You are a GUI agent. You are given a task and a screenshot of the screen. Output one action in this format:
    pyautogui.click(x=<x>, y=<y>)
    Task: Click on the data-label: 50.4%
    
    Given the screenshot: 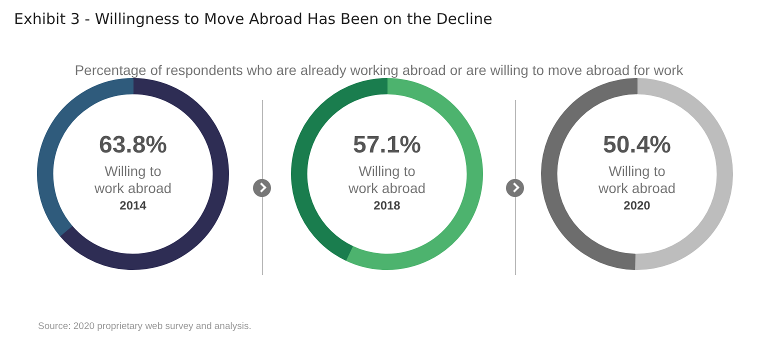 What is the action you would take?
    pyautogui.click(x=637, y=145)
    